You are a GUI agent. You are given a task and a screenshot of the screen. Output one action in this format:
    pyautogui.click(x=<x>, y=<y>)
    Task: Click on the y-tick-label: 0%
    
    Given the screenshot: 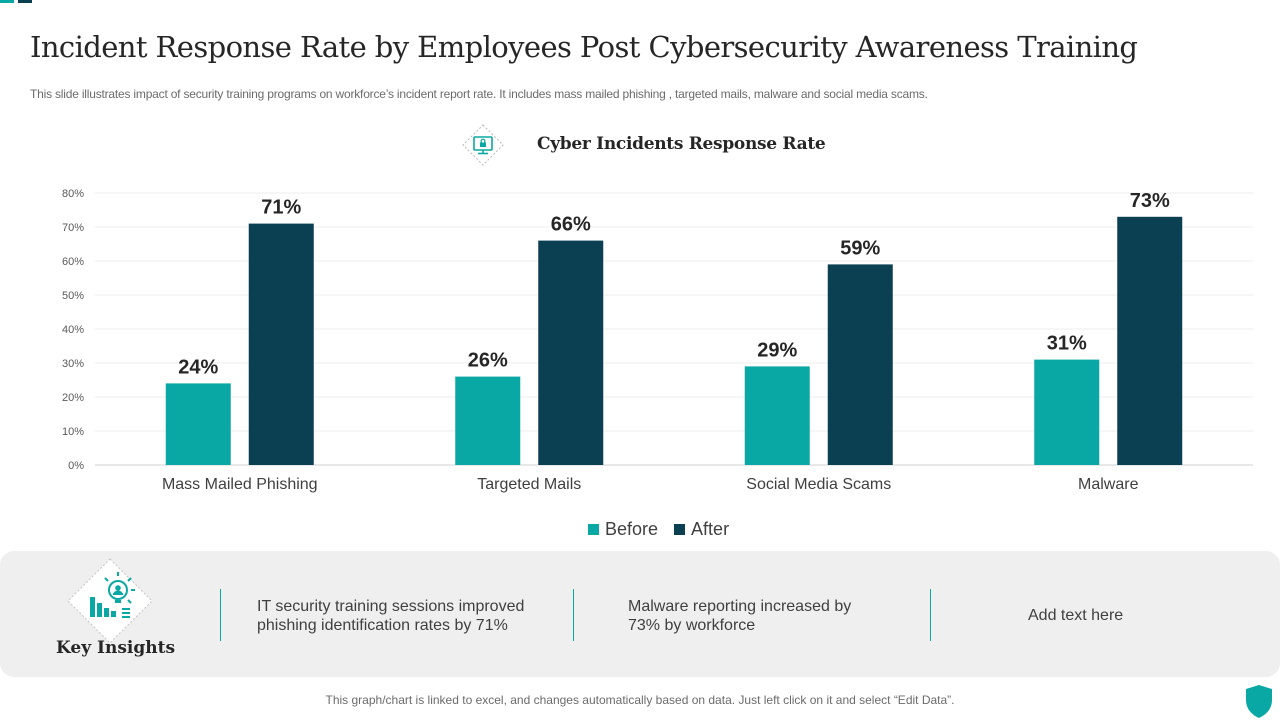 What is the action you would take?
    pyautogui.click(x=76, y=466)
    